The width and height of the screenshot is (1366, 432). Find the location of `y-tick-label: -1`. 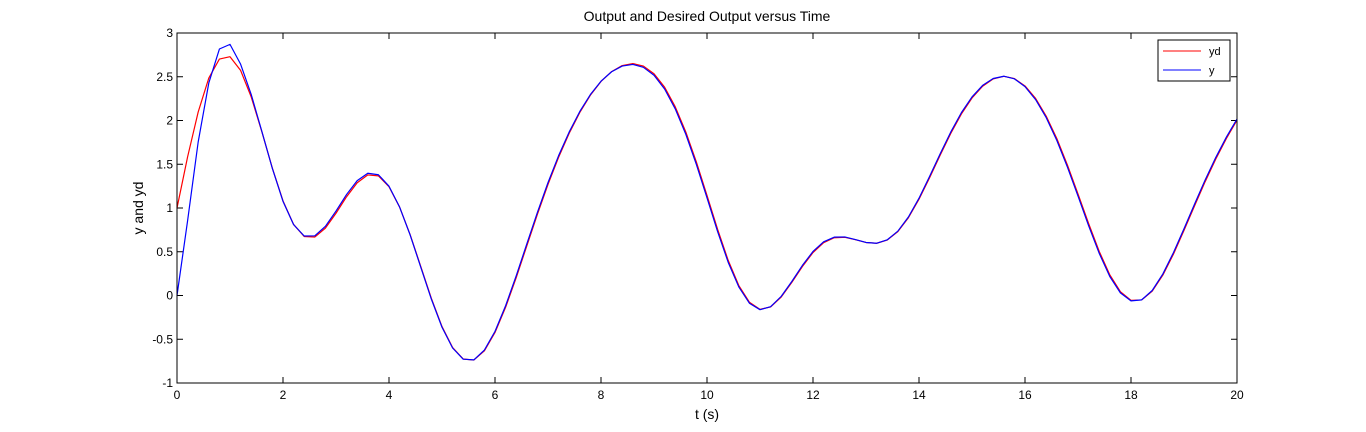

y-tick-label: -1 is located at coordinates (167, 383).